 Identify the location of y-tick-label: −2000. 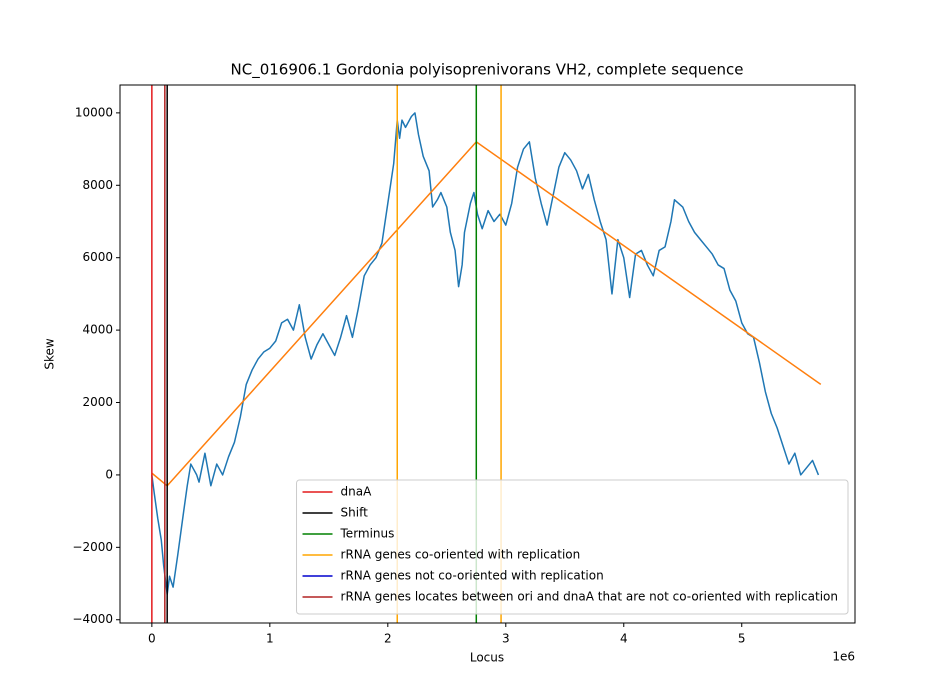
(92, 547).